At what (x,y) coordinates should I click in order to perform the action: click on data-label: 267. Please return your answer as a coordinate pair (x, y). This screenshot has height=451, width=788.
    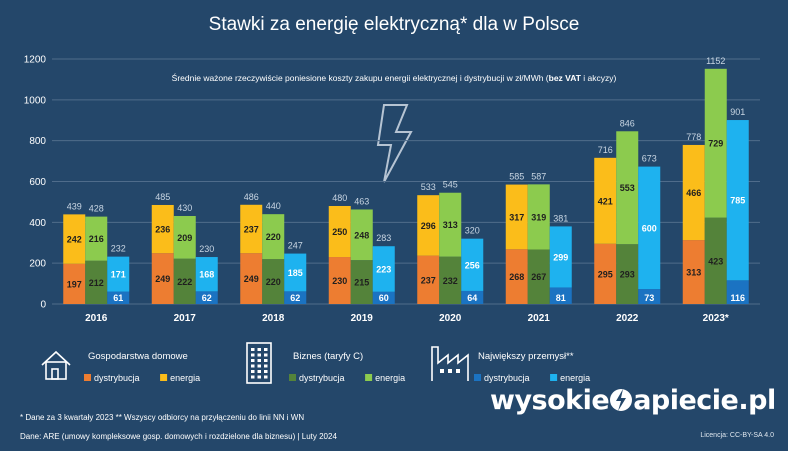
    Looking at the image, I should click on (538, 277).